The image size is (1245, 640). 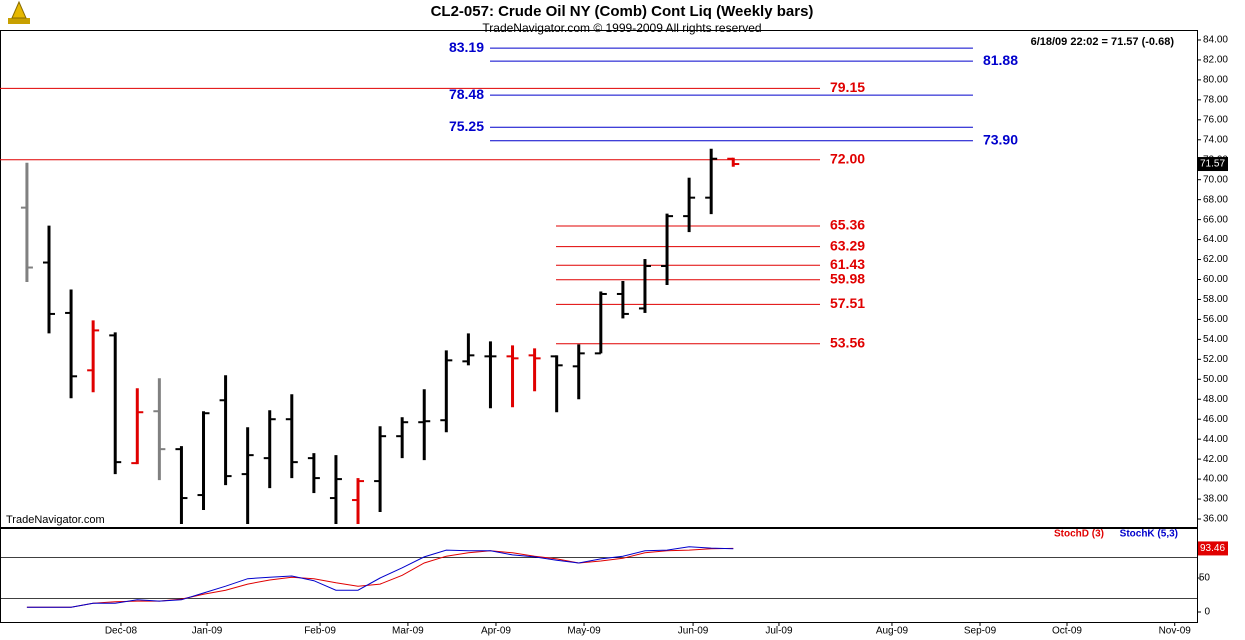 I want to click on level-label: 53.56, so click(x=847, y=342).